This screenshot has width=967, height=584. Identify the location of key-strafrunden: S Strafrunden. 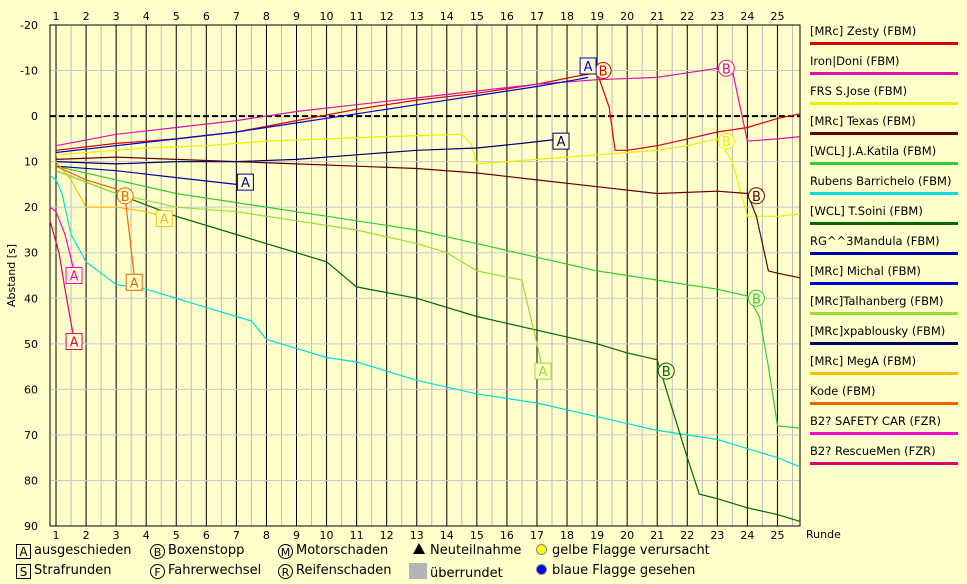
(64, 573).